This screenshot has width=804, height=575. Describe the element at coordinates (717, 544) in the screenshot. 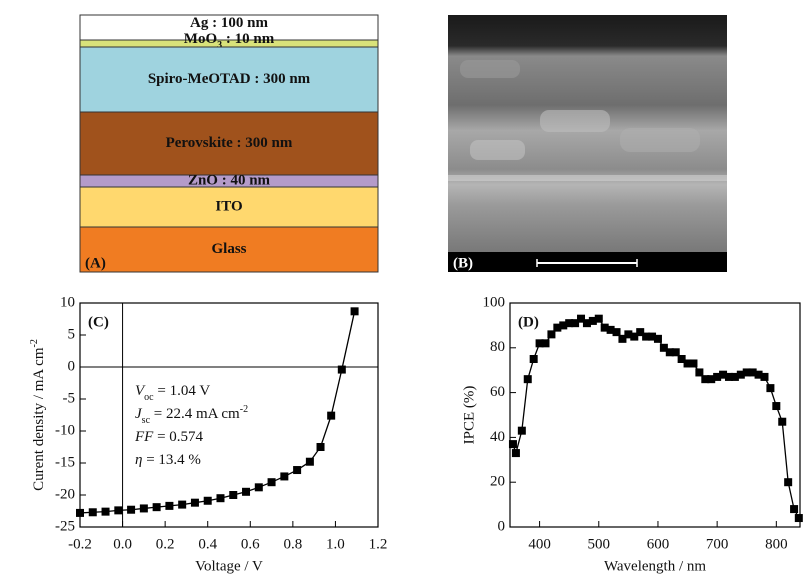

I see `x-tick-label: 700` at that location.